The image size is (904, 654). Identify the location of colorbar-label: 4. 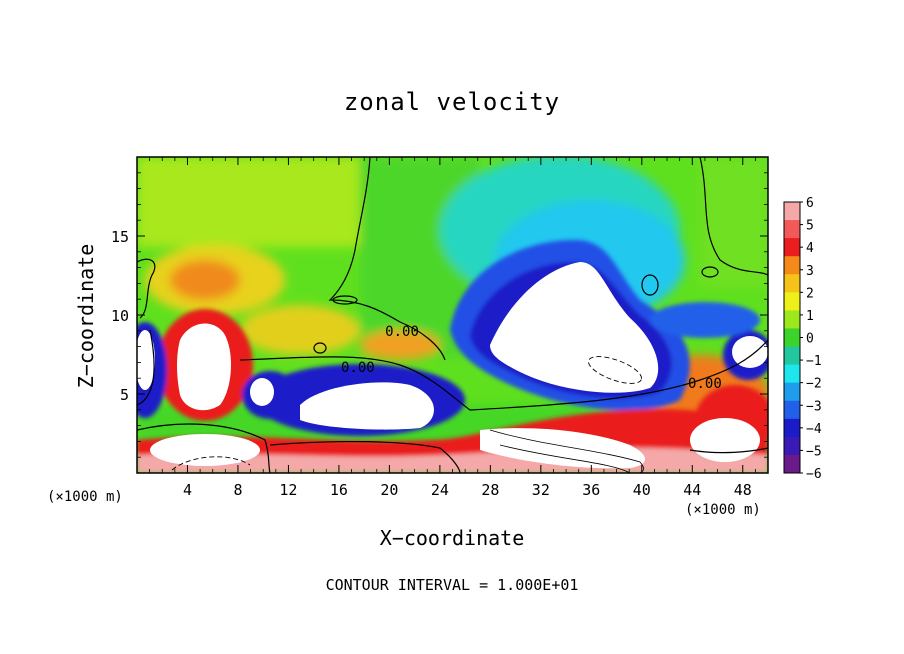
(810, 248).